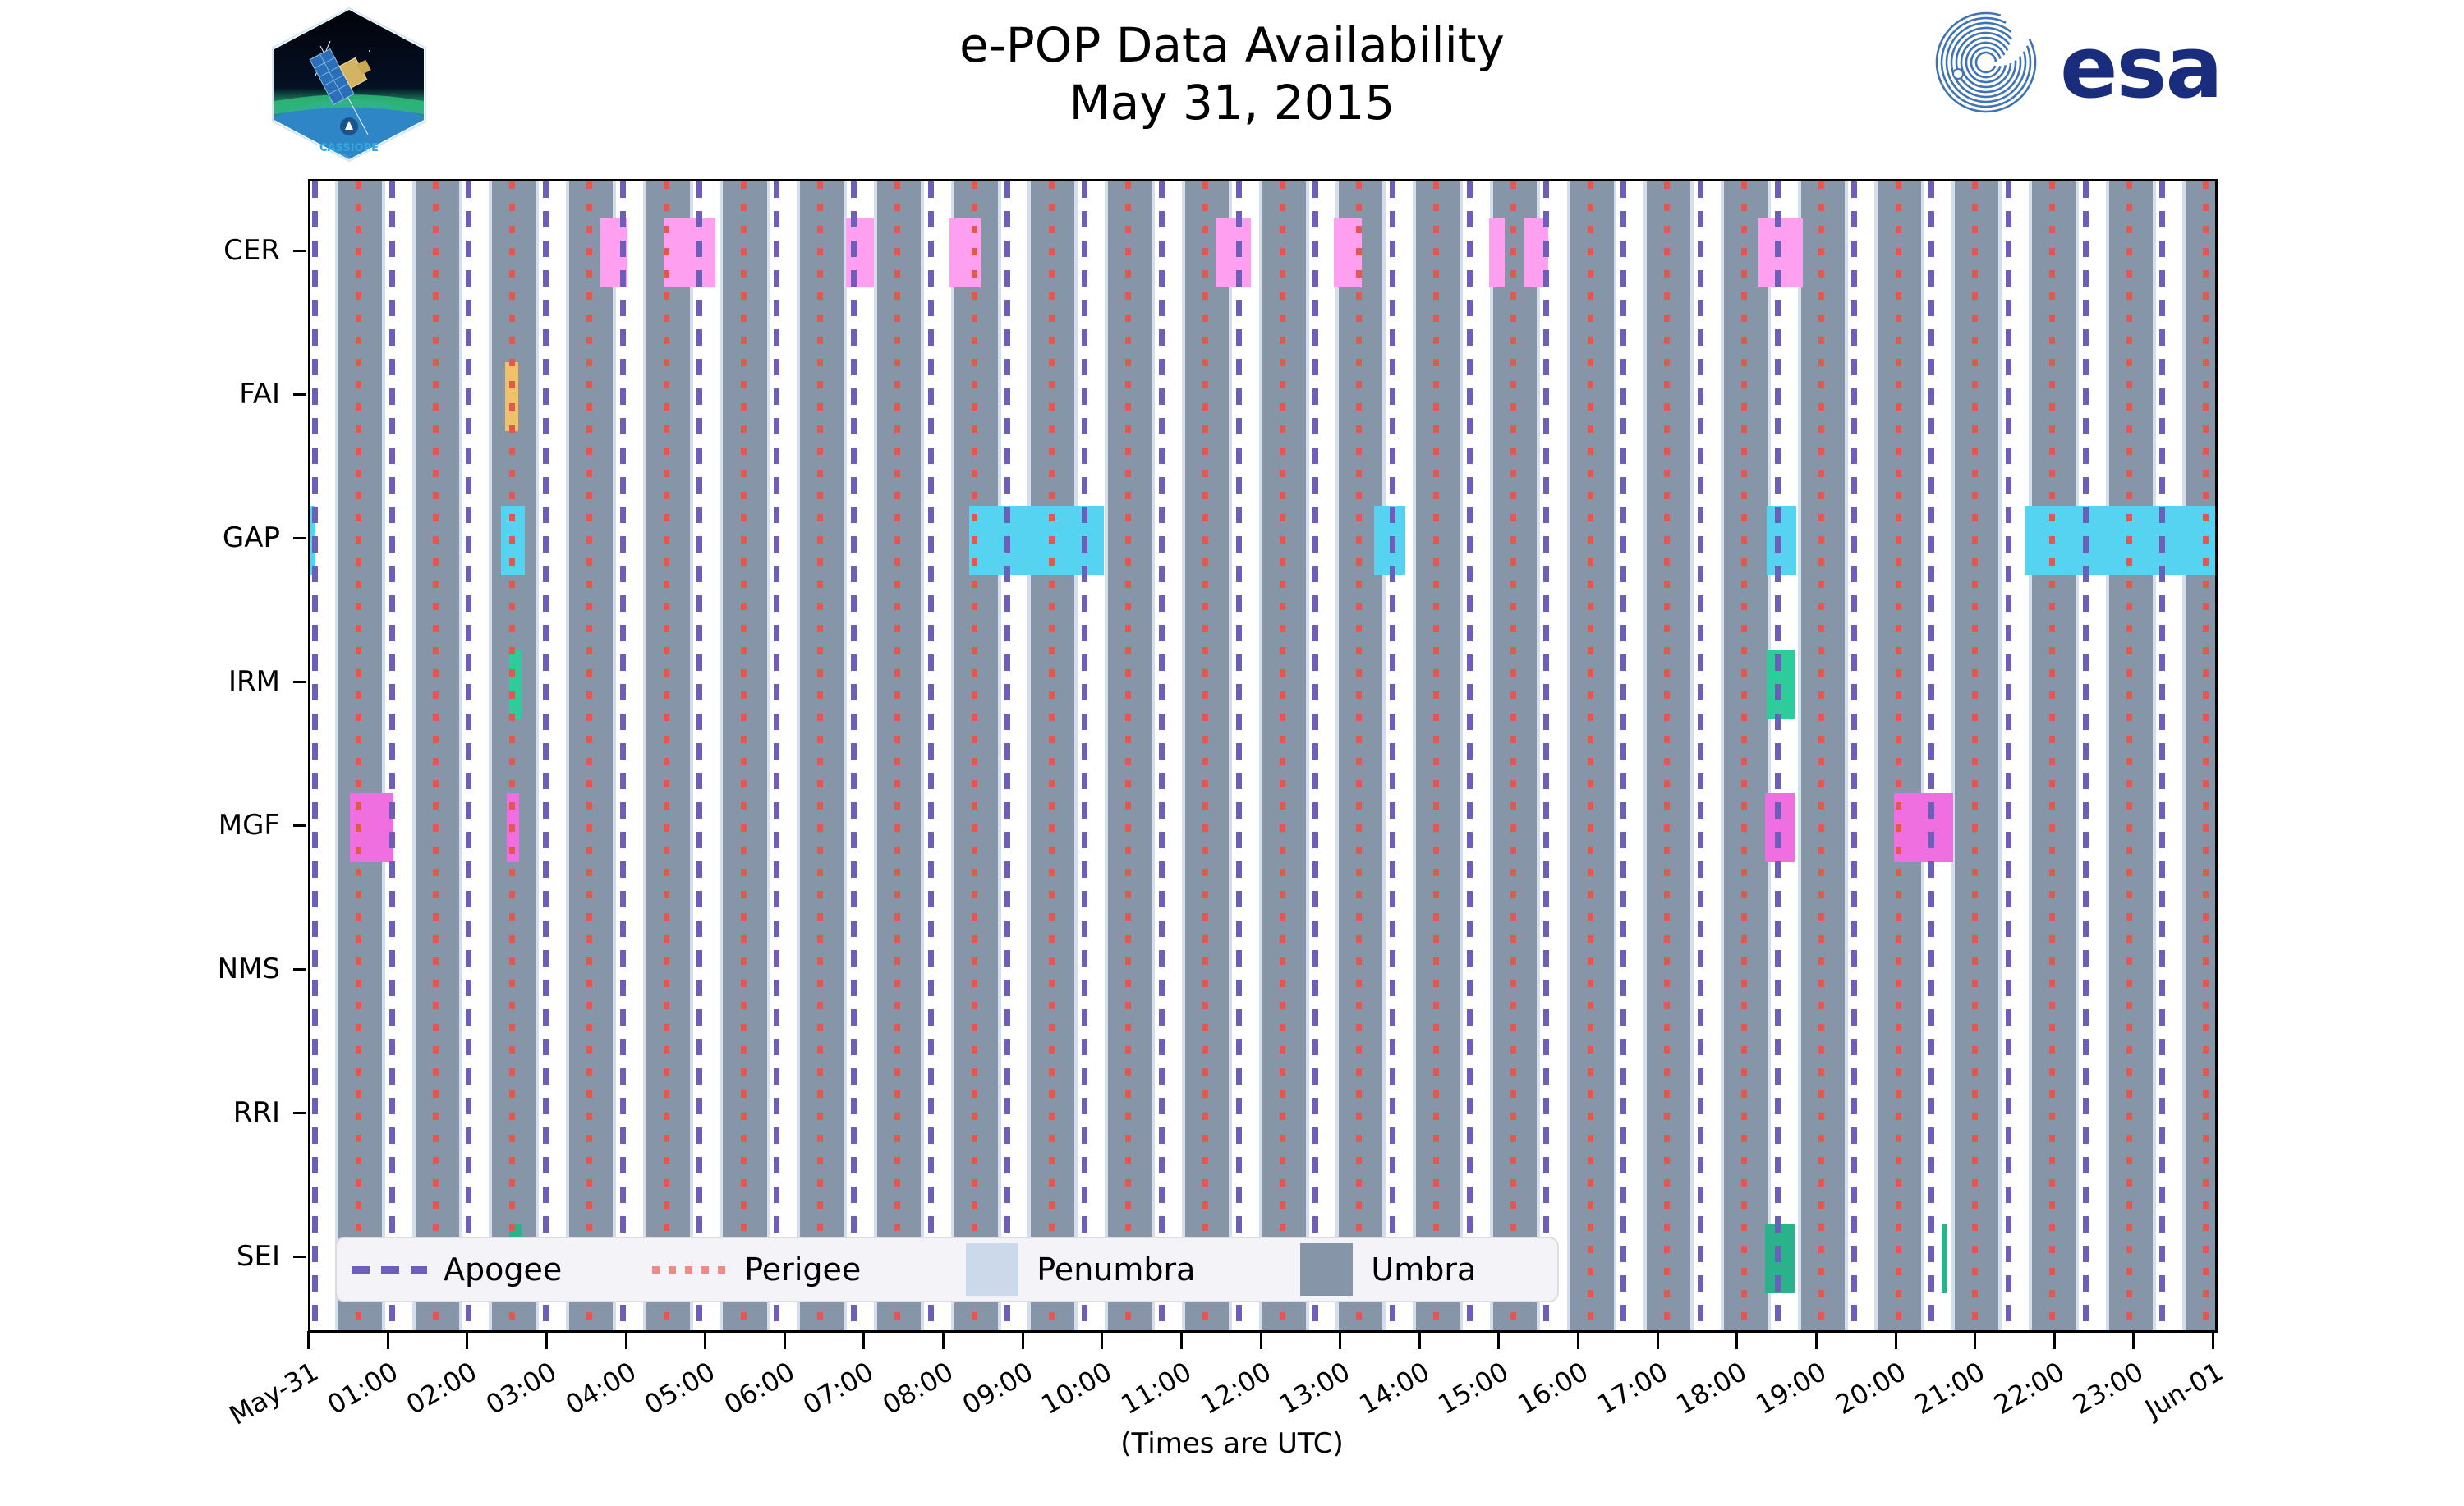 Image resolution: width=2464 pixels, height=1506 pixels. I want to click on legend-item-perigee: Perigee, so click(756, 1269).